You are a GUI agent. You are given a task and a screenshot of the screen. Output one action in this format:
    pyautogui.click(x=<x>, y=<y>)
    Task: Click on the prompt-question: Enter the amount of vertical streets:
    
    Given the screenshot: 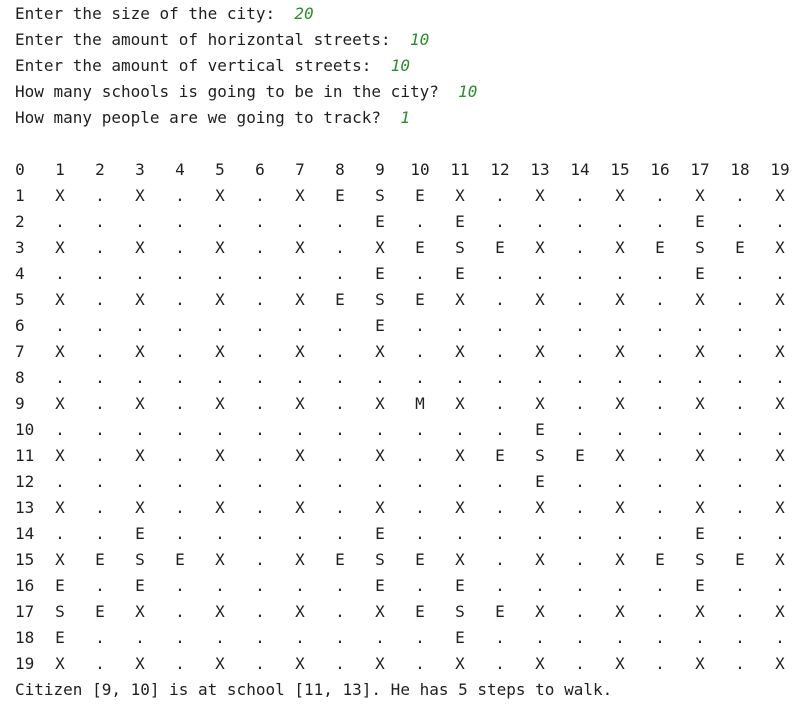 What is the action you would take?
    pyautogui.click(x=203, y=65)
    